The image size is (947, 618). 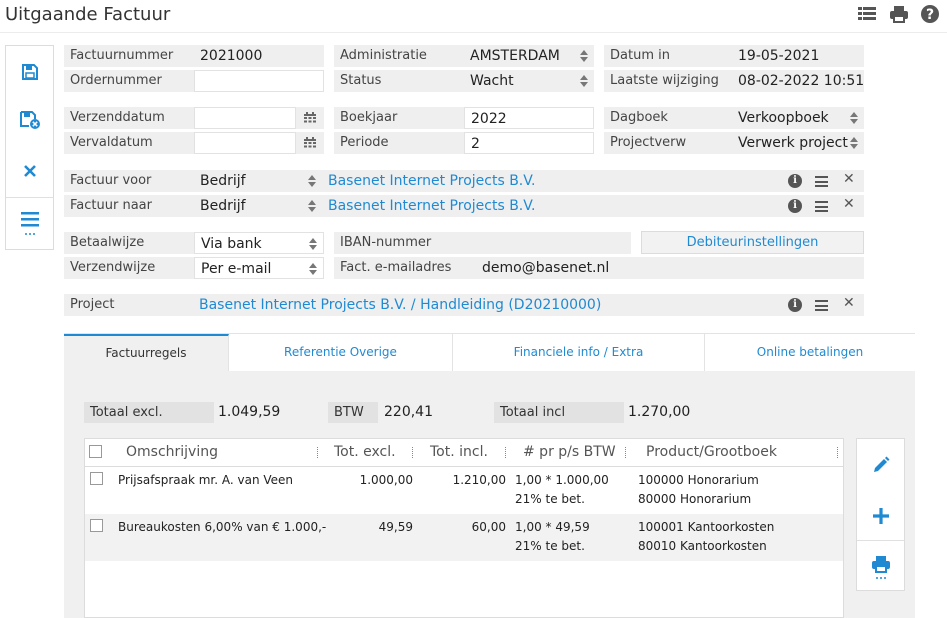 I want to click on factuur-naar-link: Basenet Internet Projects B.V., so click(x=432, y=206).